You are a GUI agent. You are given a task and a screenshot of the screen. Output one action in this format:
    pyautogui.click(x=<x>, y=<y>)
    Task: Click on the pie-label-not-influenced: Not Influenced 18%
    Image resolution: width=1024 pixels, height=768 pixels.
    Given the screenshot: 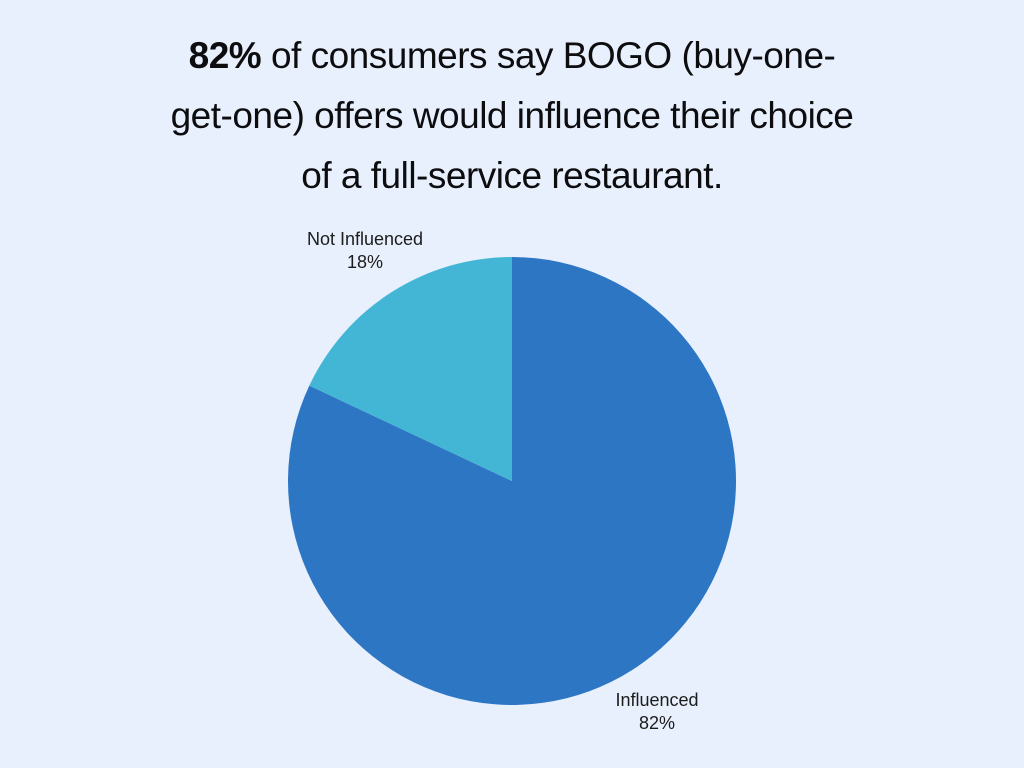 What is the action you would take?
    pyautogui.click(x=365, y=251)
    